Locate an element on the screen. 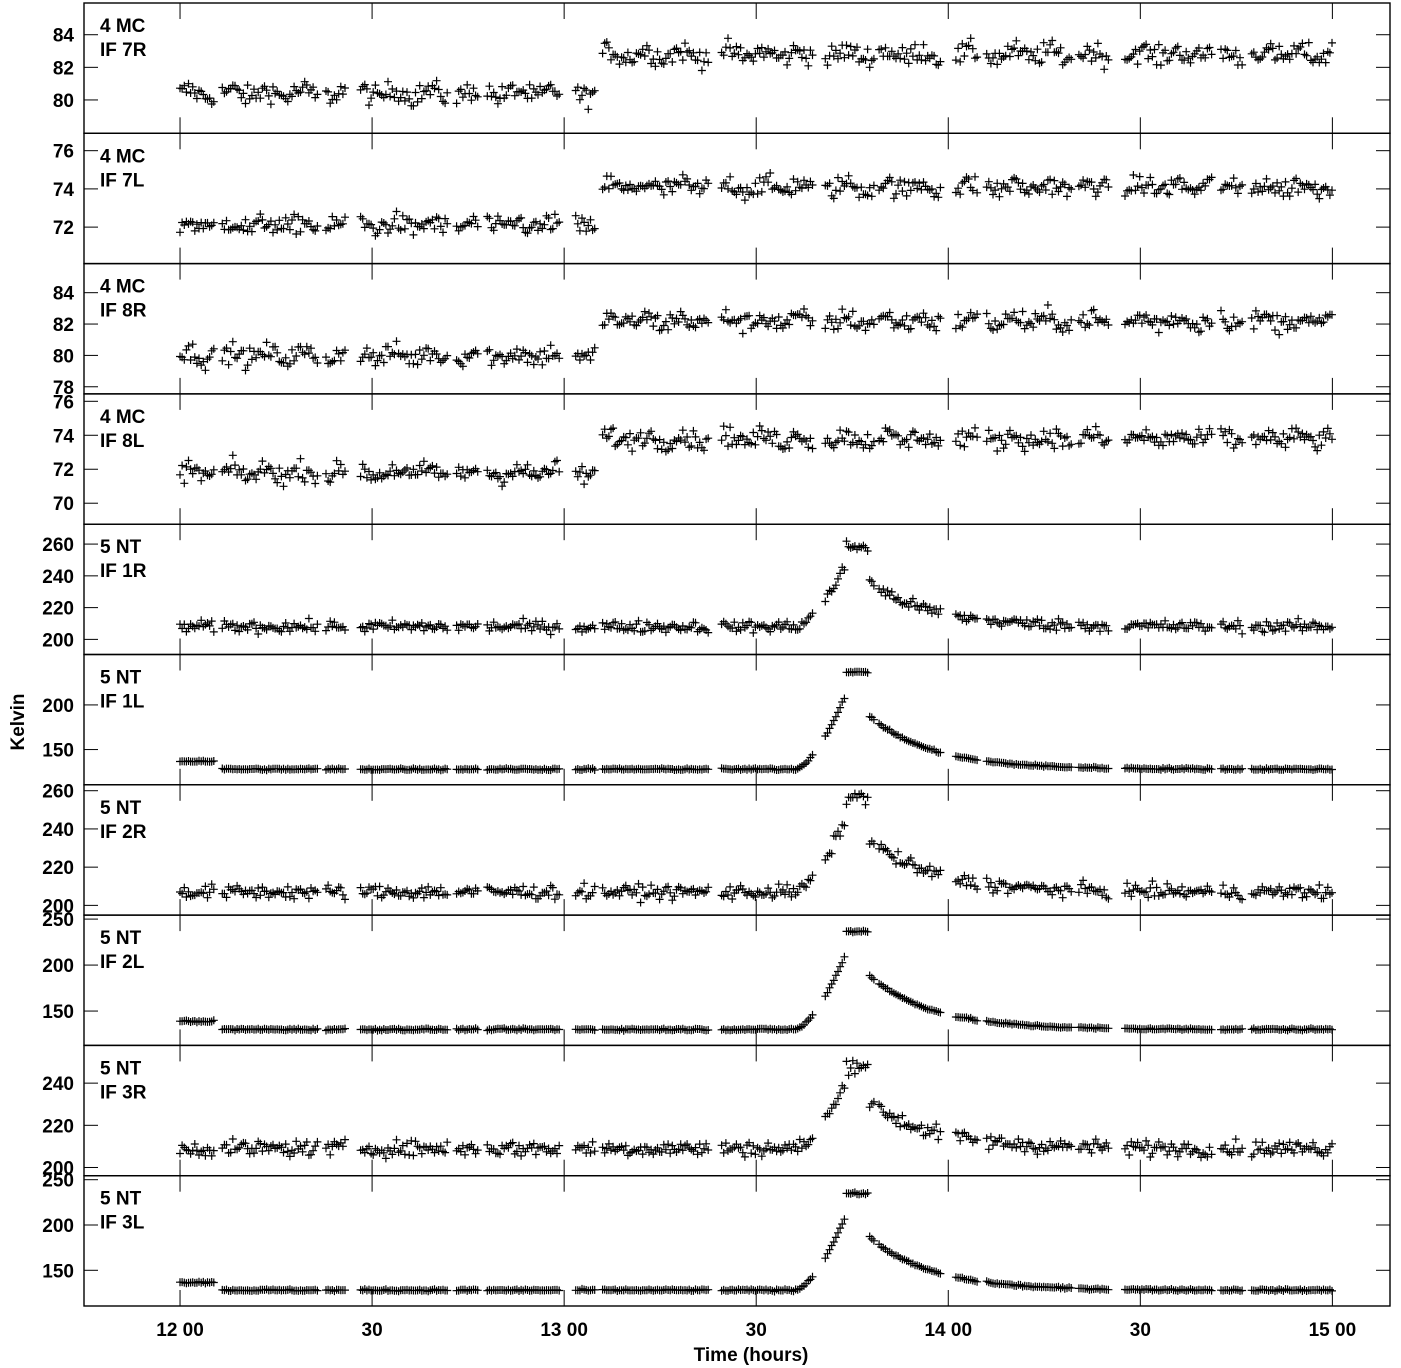  panel-label-line2: IF 8R is located at coordinates (123, 311).